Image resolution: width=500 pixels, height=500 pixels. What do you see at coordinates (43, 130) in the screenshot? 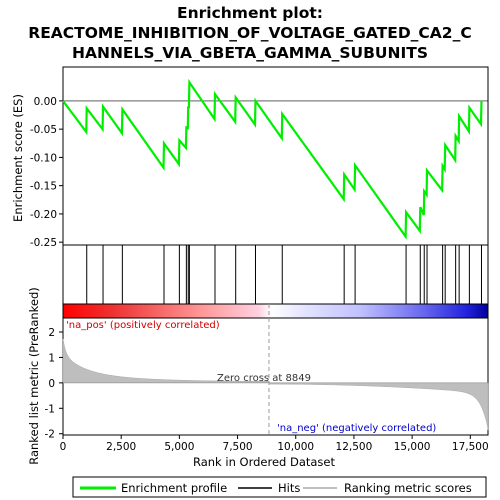
I see `es-y-tick-label: -0.05` at bounding box center [43, 130].